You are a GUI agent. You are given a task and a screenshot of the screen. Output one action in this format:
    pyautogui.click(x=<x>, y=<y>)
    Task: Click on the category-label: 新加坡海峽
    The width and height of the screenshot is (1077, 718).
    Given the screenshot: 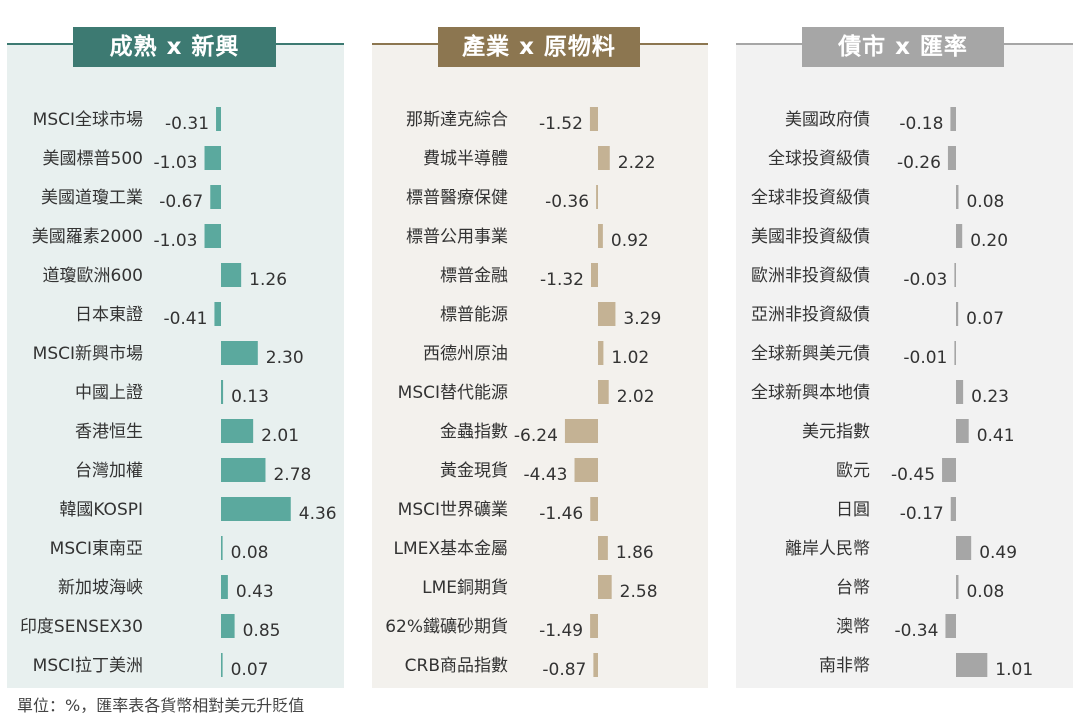 What is the action you would take?
    pyautogui.click(x=100, y=588)
    